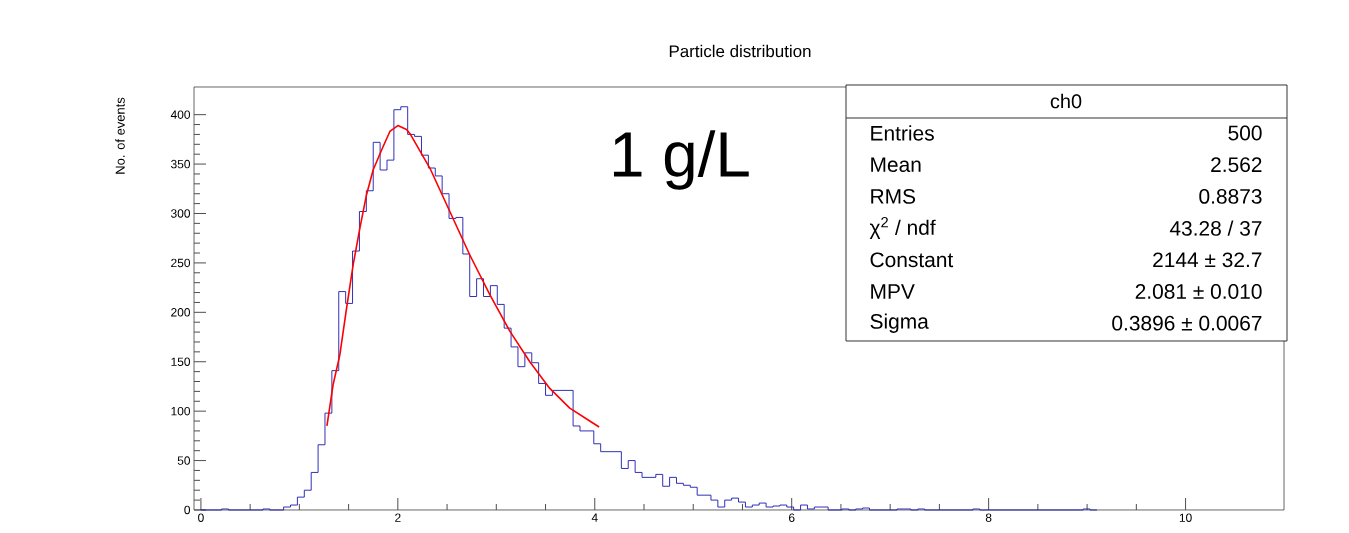  I want to click on x-tick-label: 2, so click(398, 517).